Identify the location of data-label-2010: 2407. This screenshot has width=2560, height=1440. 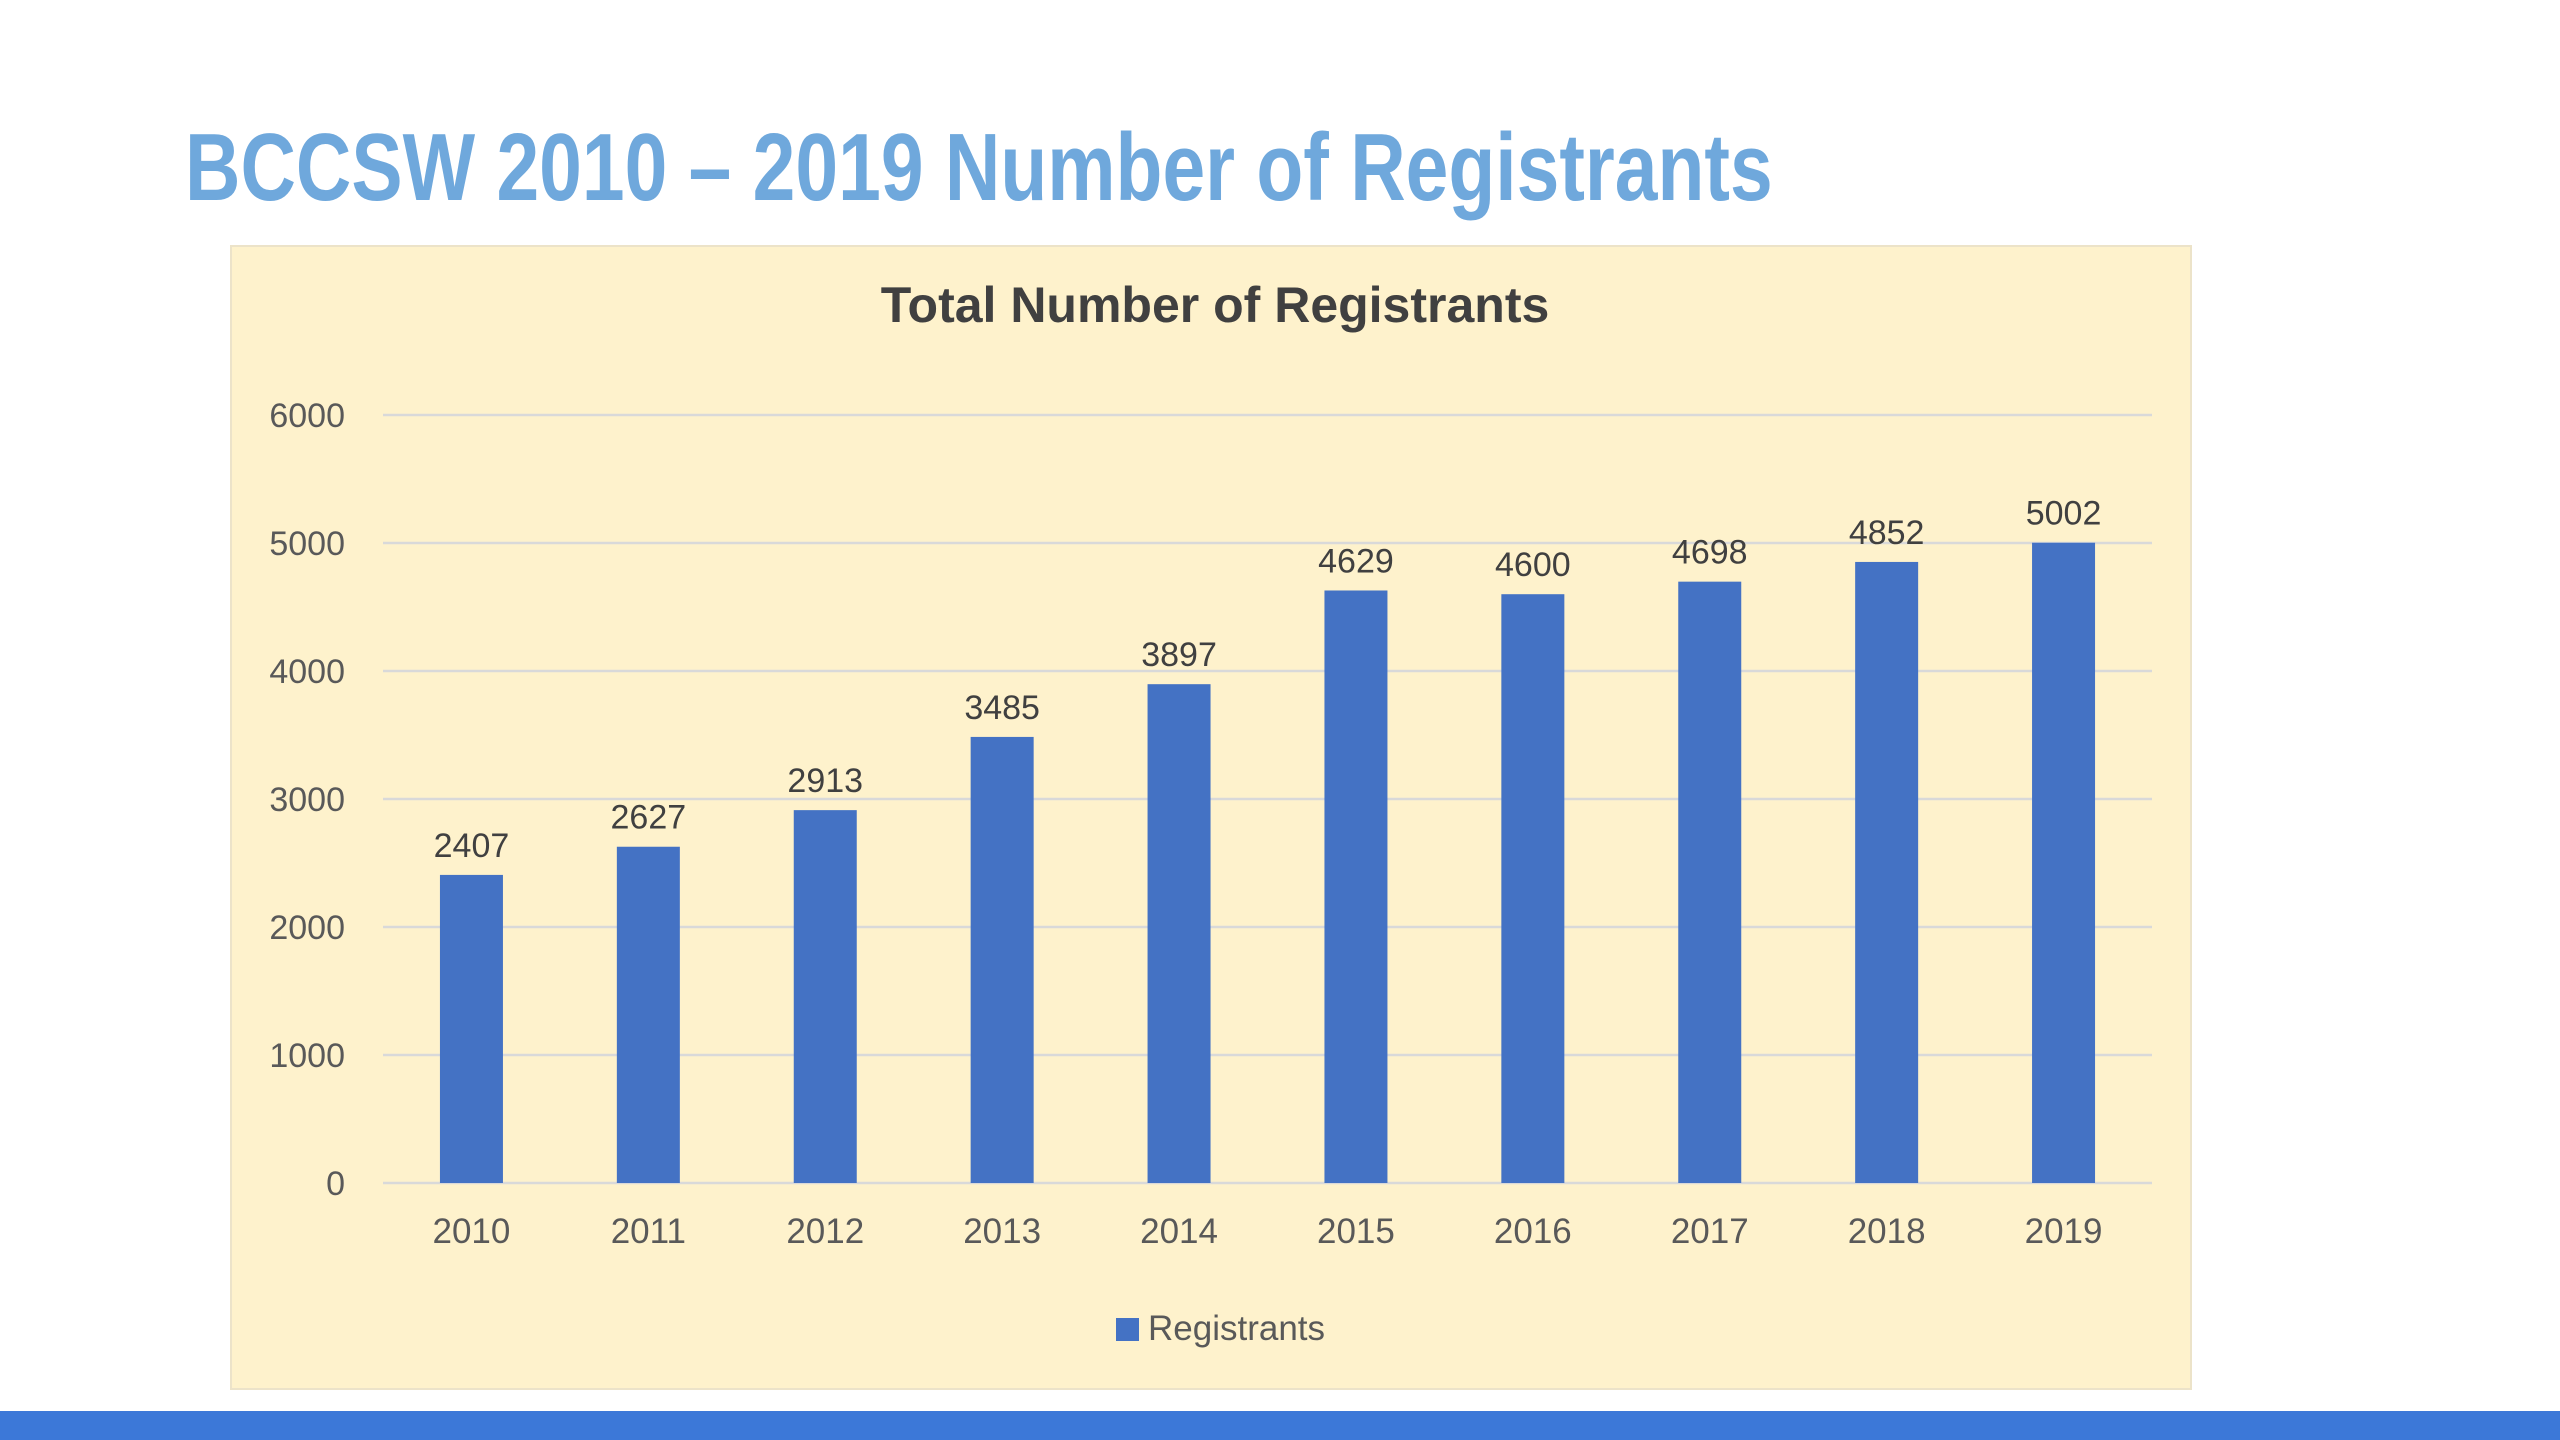
(472, 846).